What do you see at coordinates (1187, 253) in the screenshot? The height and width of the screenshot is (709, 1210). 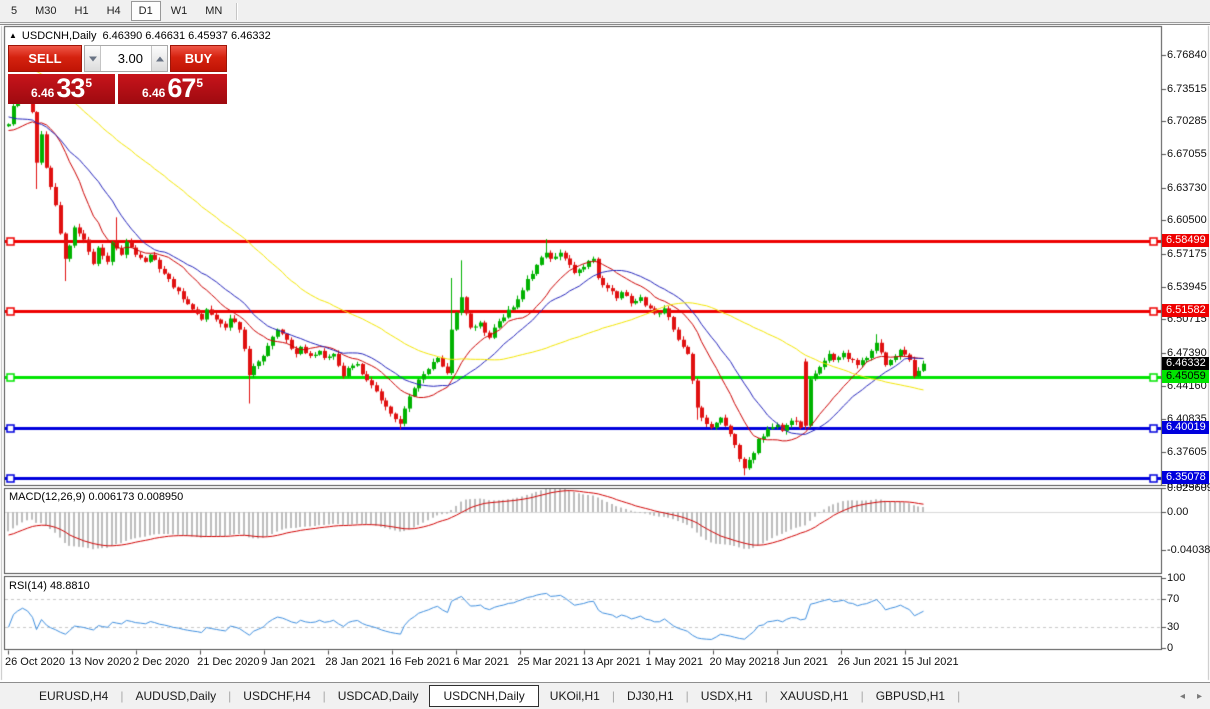 I see `price-axis-tick: 6.57175` at bounding box center [1187, 253].